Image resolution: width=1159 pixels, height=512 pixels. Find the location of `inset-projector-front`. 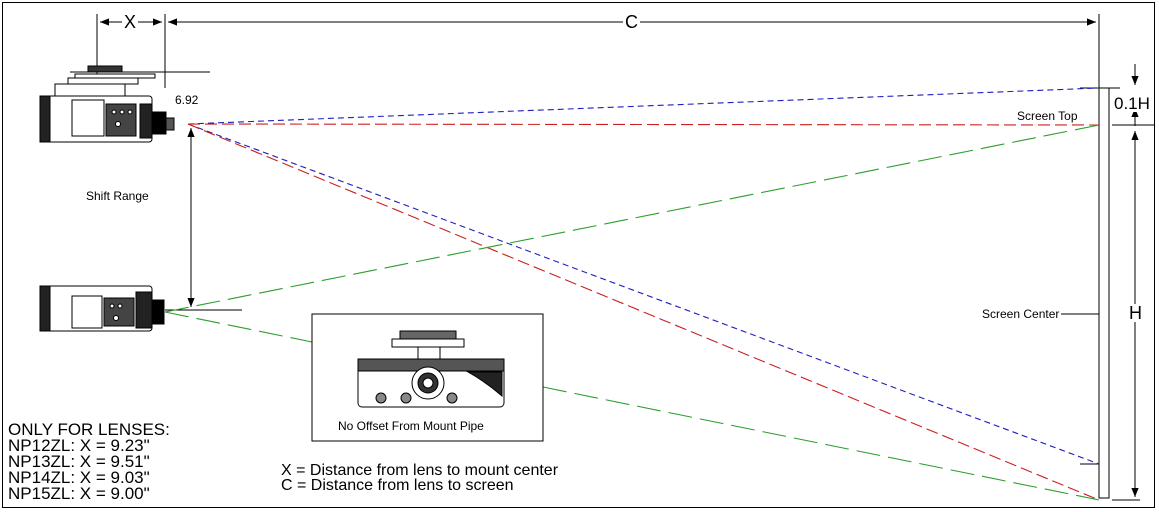

inset-projector-front is located at coordinates (431, 369).